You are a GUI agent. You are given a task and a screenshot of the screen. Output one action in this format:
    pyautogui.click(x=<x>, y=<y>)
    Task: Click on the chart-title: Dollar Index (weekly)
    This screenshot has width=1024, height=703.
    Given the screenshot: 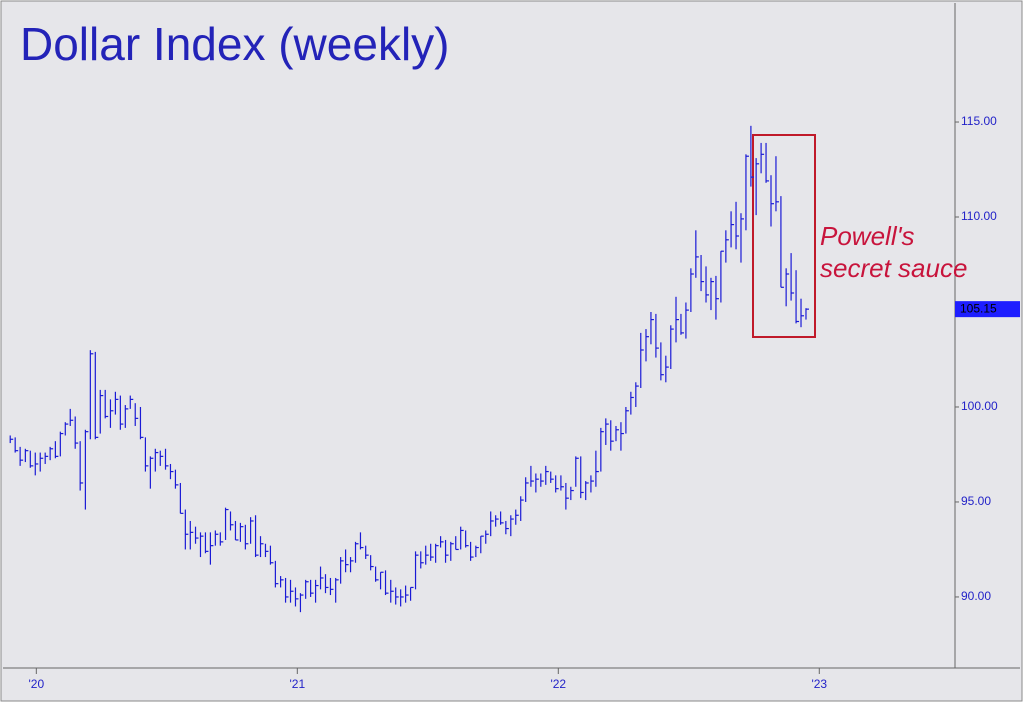 What is the action you would take?
    pyautogui.click(x=234, y=44)
    